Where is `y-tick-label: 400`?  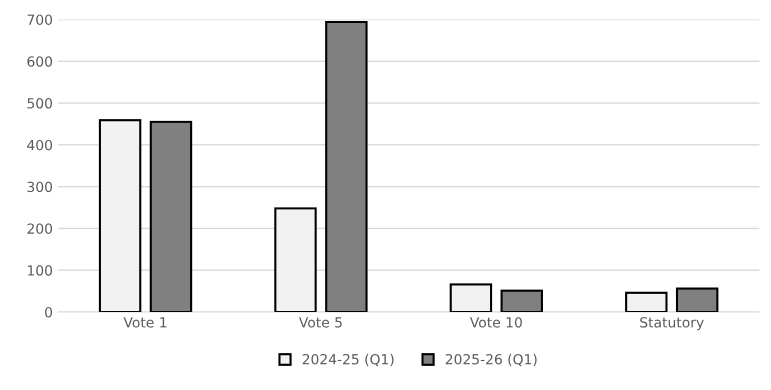
y-tick-label: 400 is located at coordinates (39, 145).